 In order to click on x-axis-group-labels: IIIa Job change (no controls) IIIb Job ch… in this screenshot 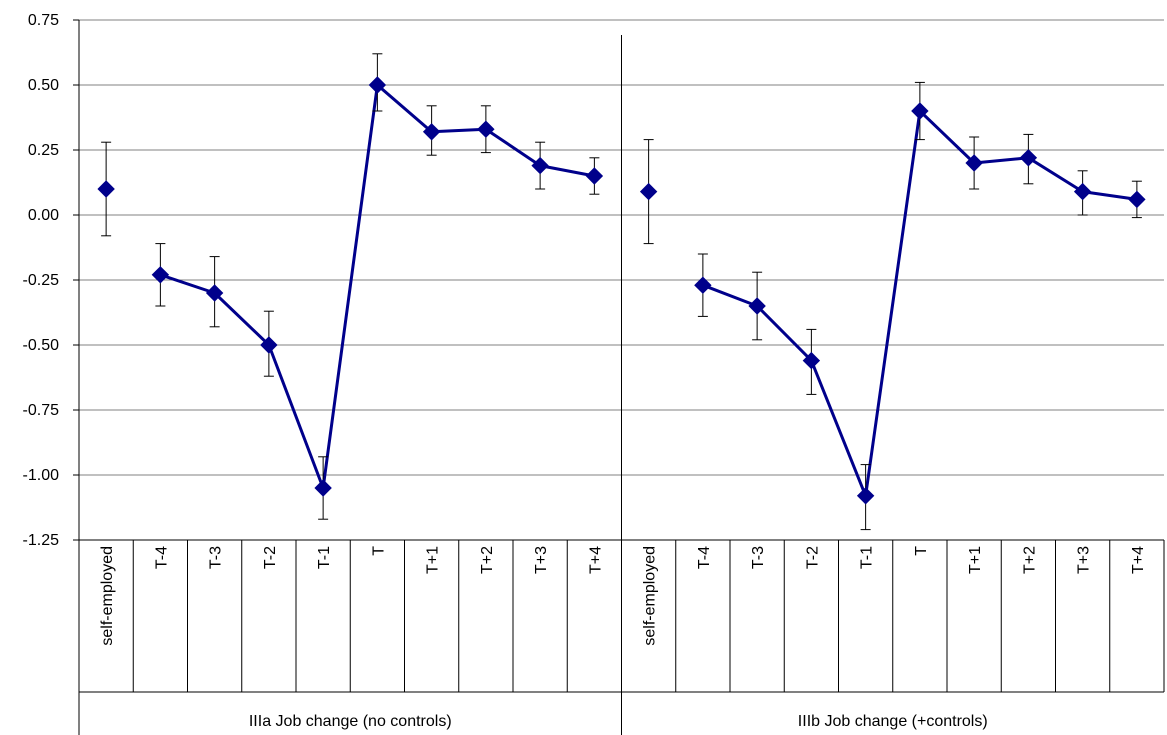, I will do `click(618, 721)`.